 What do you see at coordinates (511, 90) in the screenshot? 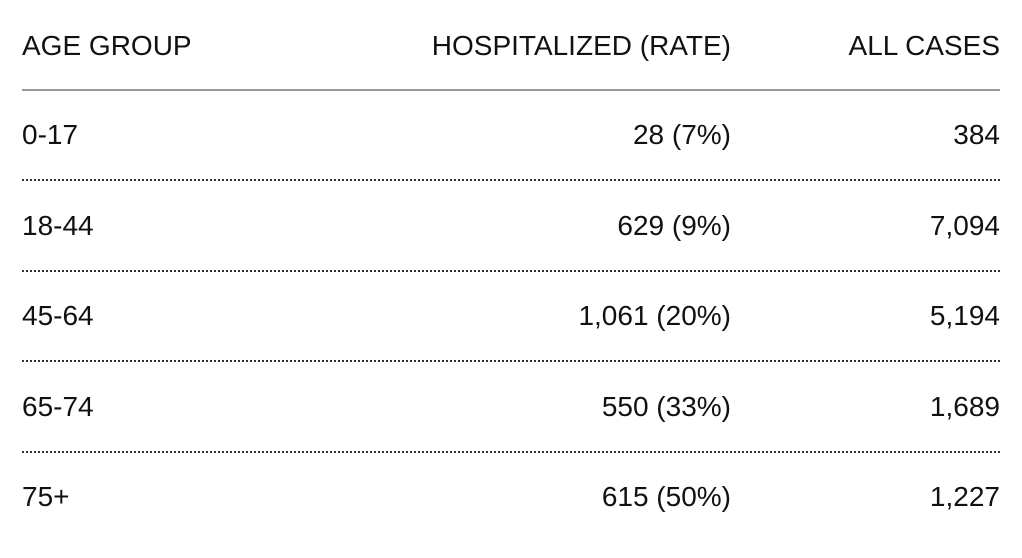
I see `header-rule` at bounding box center [511, 90].